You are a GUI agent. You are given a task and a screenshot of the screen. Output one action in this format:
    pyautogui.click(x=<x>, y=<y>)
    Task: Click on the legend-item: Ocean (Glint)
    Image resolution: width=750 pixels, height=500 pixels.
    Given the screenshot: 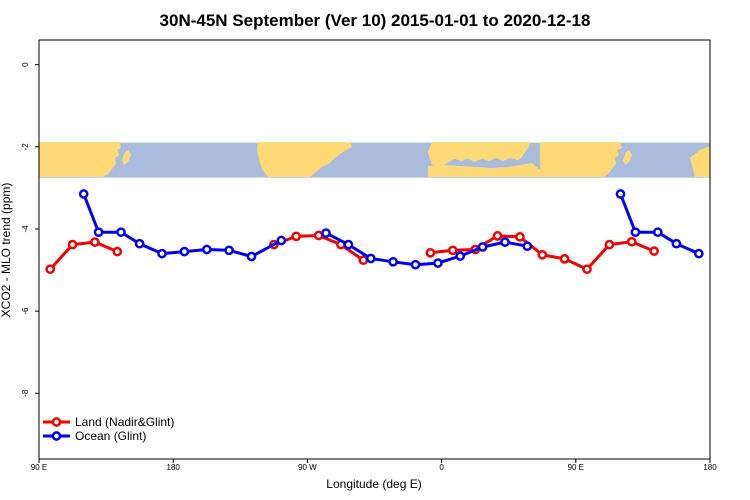 What is the action you would take?
    pyautogui.click(x=94, y=436)
    